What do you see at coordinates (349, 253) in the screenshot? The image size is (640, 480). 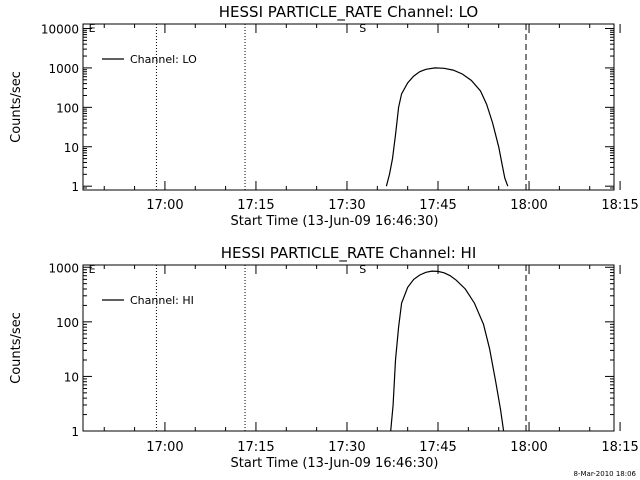 I see `chart-title: HESSI PARTICLE_RATE Channel: HI` at bounding box center [349, 253].